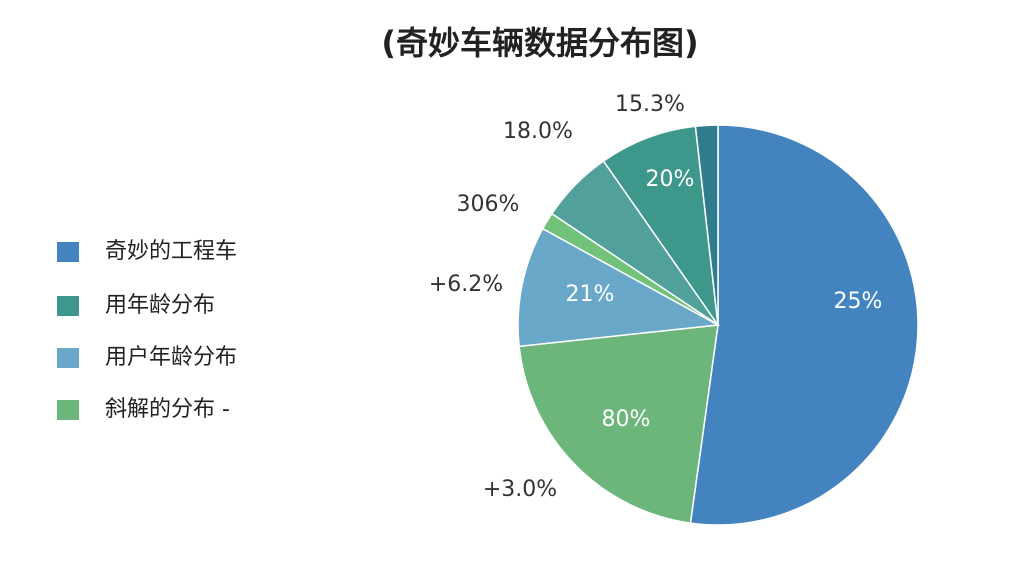 The image size is (1024, 576). I want to click on annotation: +6.2%, so click(466, 284).